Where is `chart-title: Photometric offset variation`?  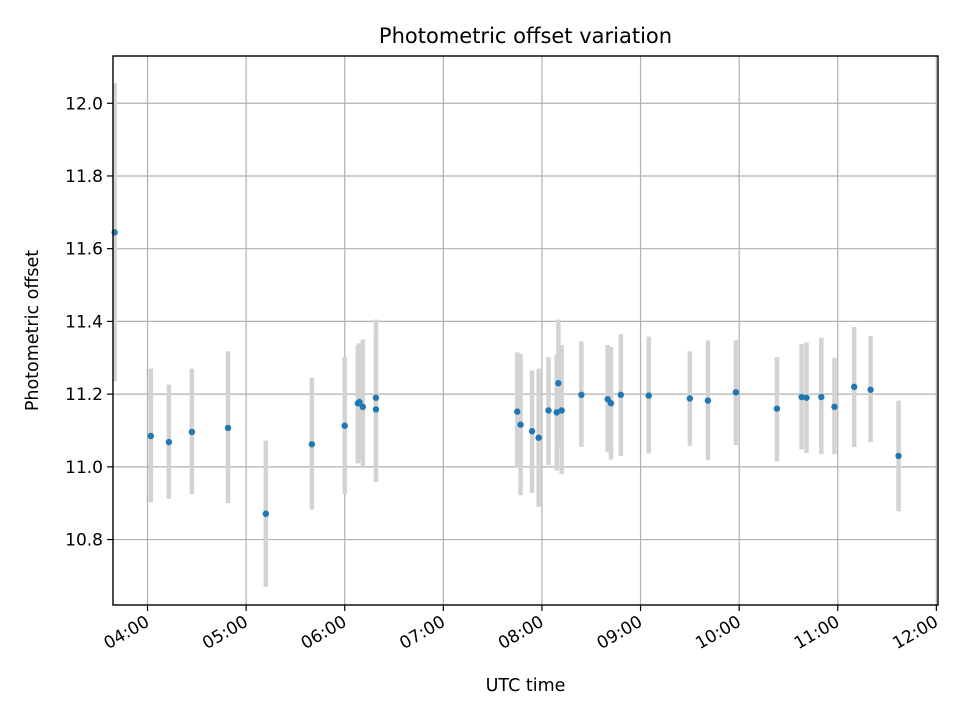 chart-title: Photometric offset variation is located at coordinates (525, 36).